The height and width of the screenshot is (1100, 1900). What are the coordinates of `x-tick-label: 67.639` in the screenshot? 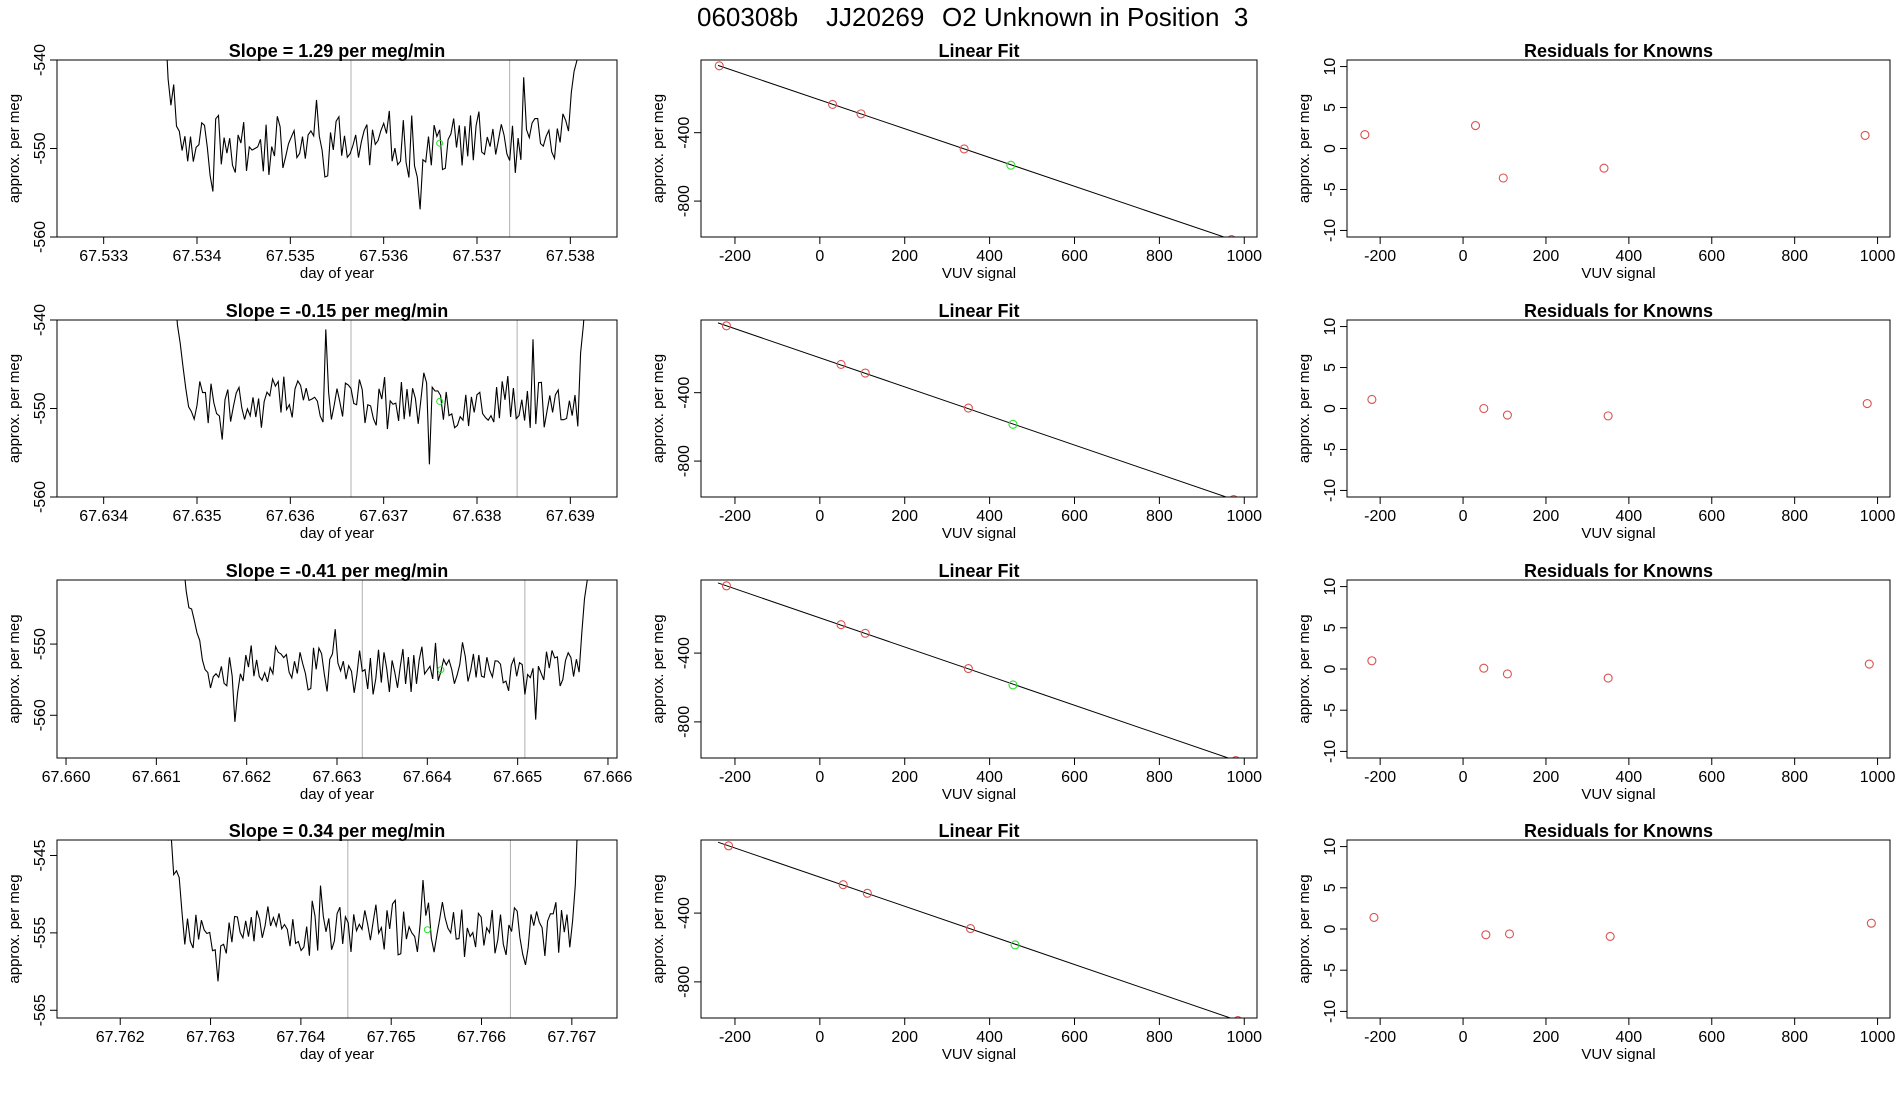 It's located at (570, 516).